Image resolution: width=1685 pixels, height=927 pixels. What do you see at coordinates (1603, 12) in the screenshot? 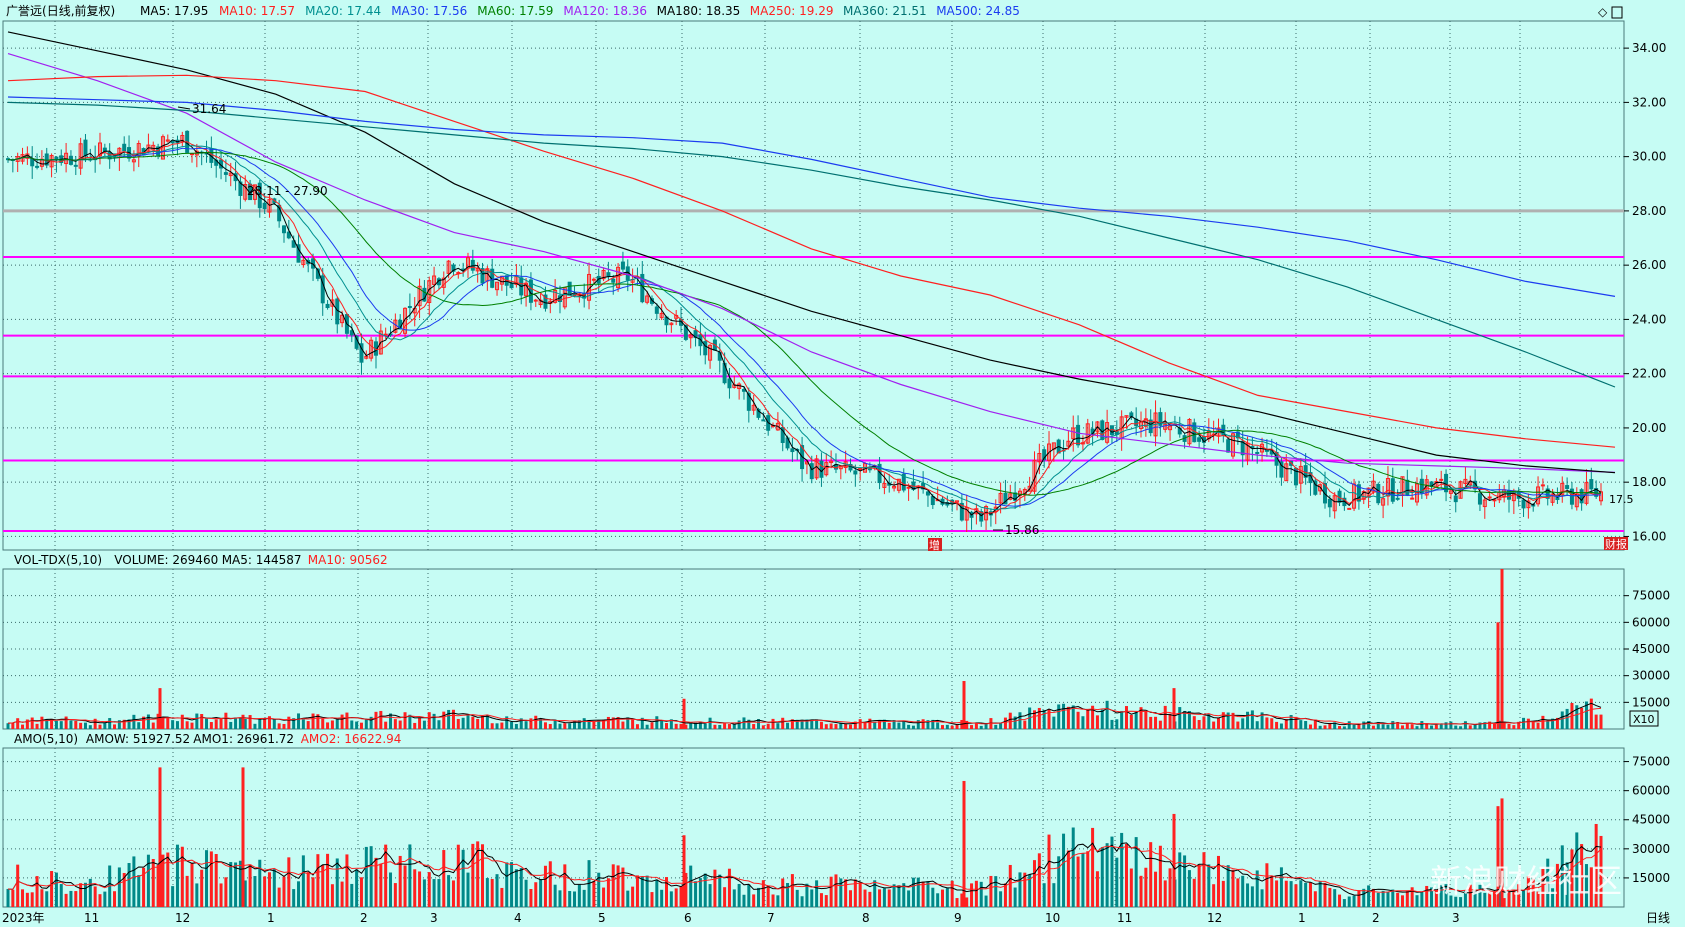
I see `window-diamond-icon: ◇` at bounding box center [1603, 12].